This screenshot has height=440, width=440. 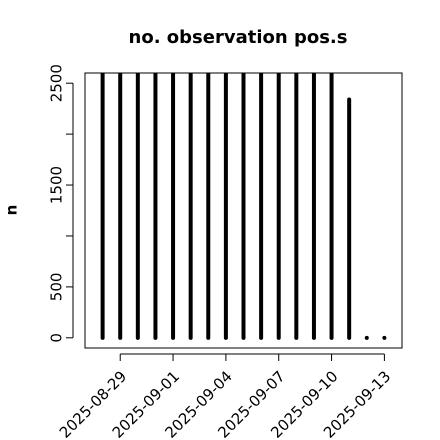 What do you see at coordinates (57, 338) in the screenshot?
I see `y-tick-label: 0` at bounding box center [57, 338].